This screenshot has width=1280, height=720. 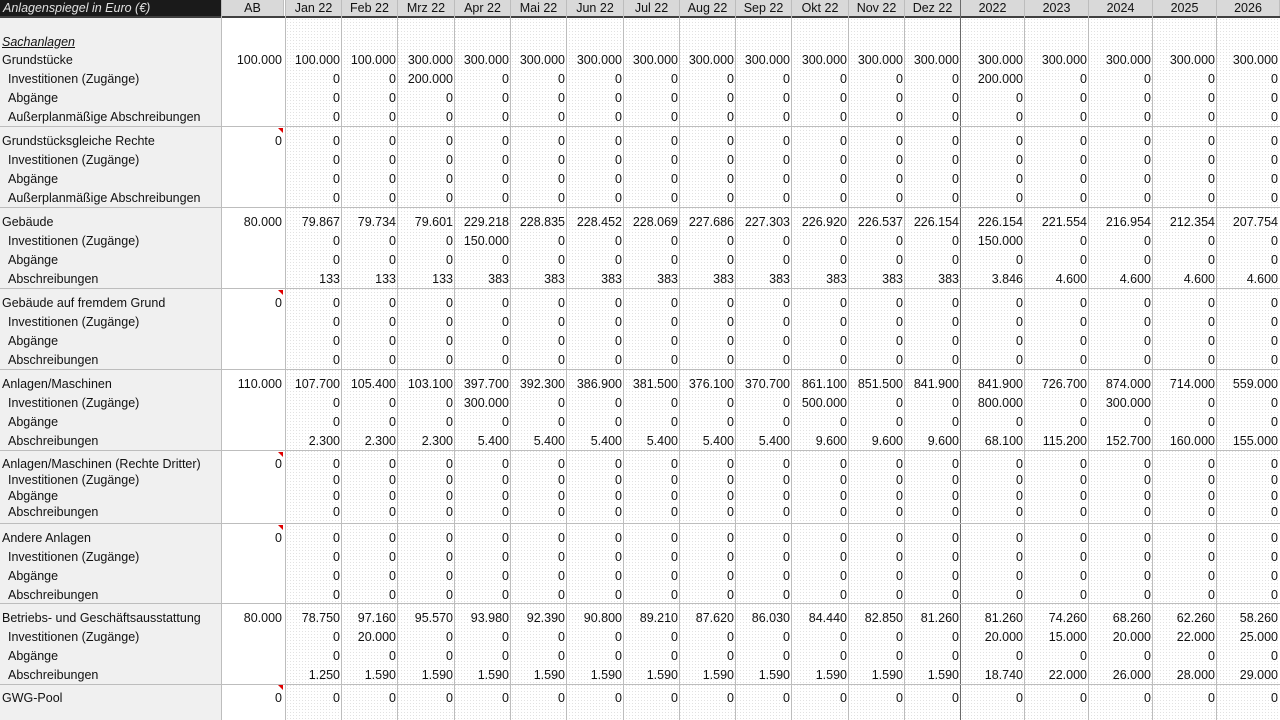 What do you see at coordinates (1255, 222) in the screenshot?
I see `value-cell: 207.754` at bounding box center [1255, 222].